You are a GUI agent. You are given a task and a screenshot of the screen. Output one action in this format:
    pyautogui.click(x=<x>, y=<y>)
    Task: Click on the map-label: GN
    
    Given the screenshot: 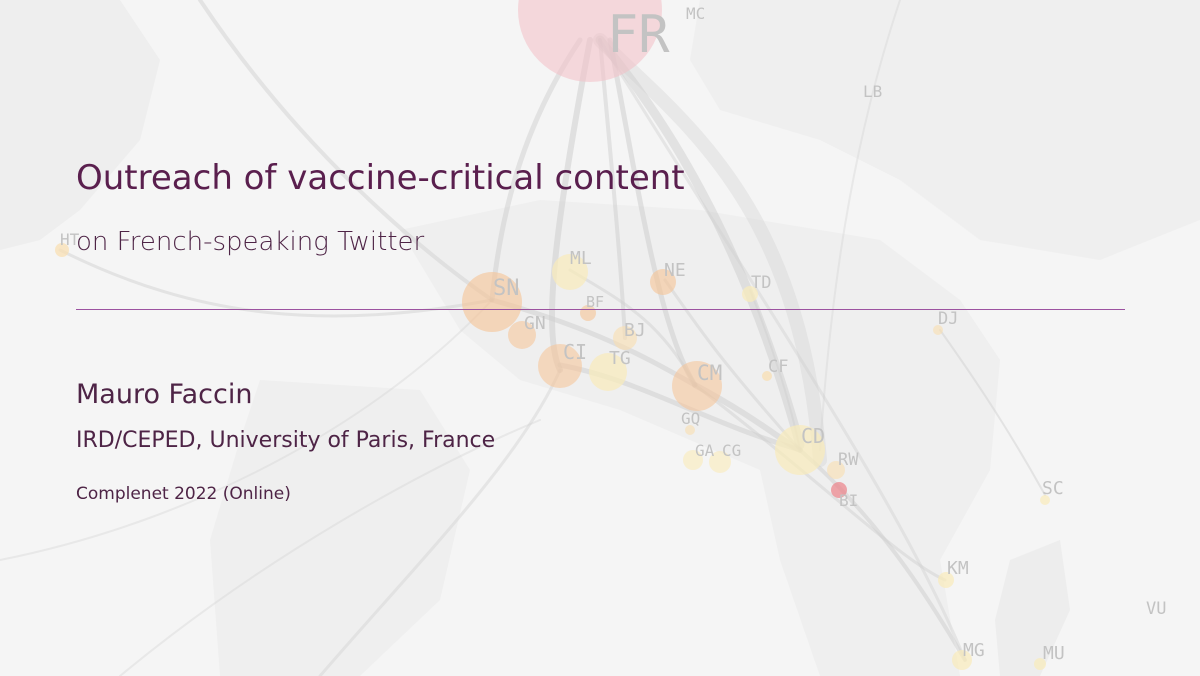 What is the action you would take?
    pyautogui.click(x=535, y=323)
    